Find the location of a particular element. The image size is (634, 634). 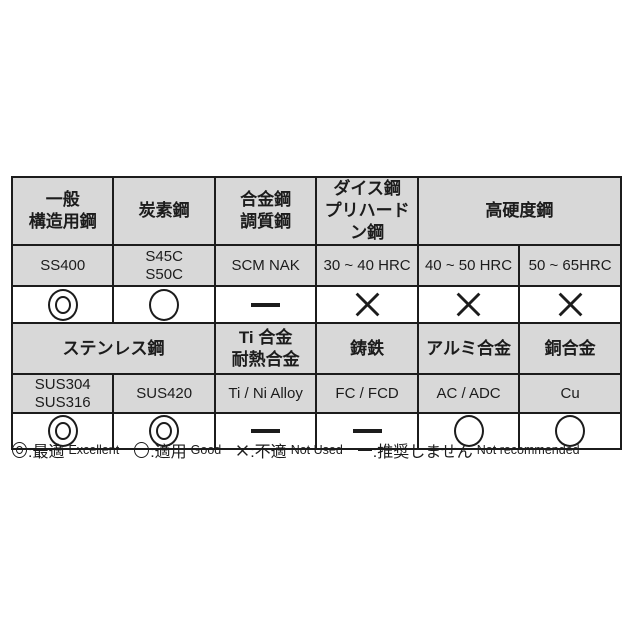

rating-cell-50-65hrc is located at coordinates (570, 305).